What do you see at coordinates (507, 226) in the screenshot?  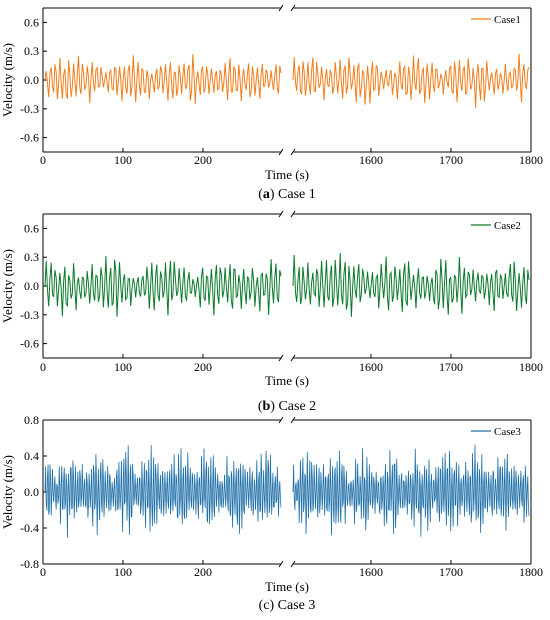 I see `legend-label: Case2` at bounding box center [507, 226].